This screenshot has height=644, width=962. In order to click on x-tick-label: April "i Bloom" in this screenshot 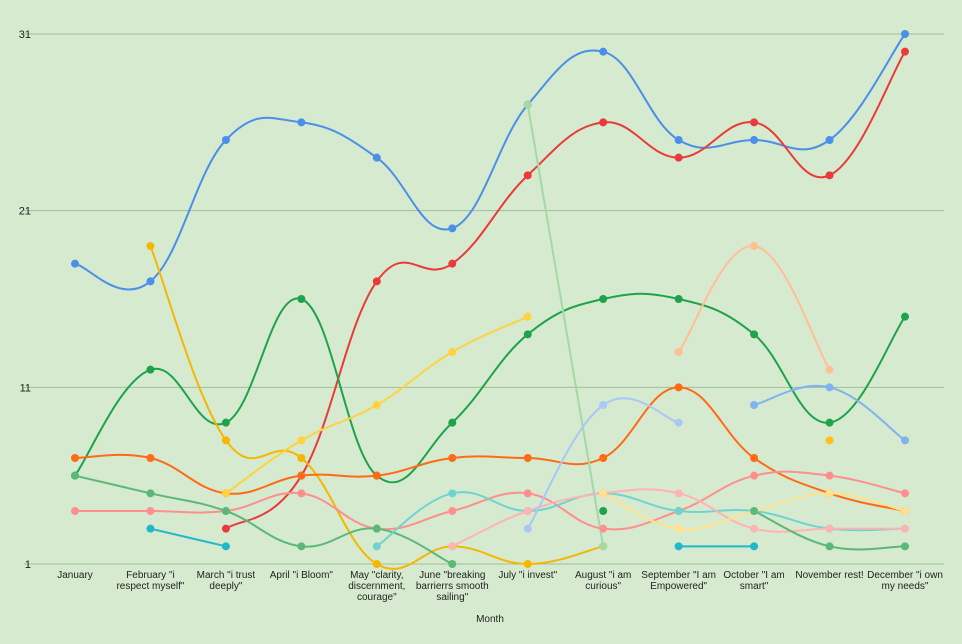, I will do `click(302, 575)`.